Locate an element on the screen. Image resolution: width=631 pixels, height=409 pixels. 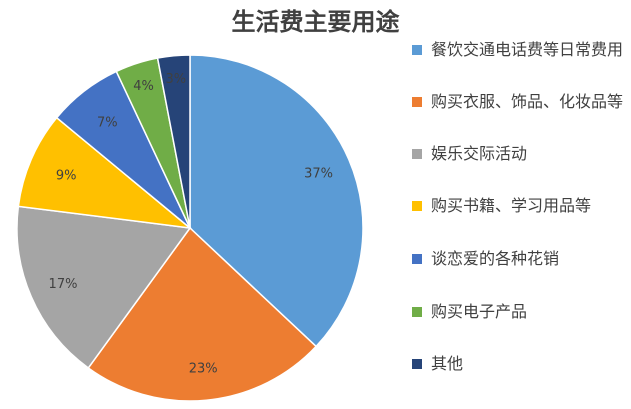
slice-data-label: 4% is located at coordinates (143, 86).